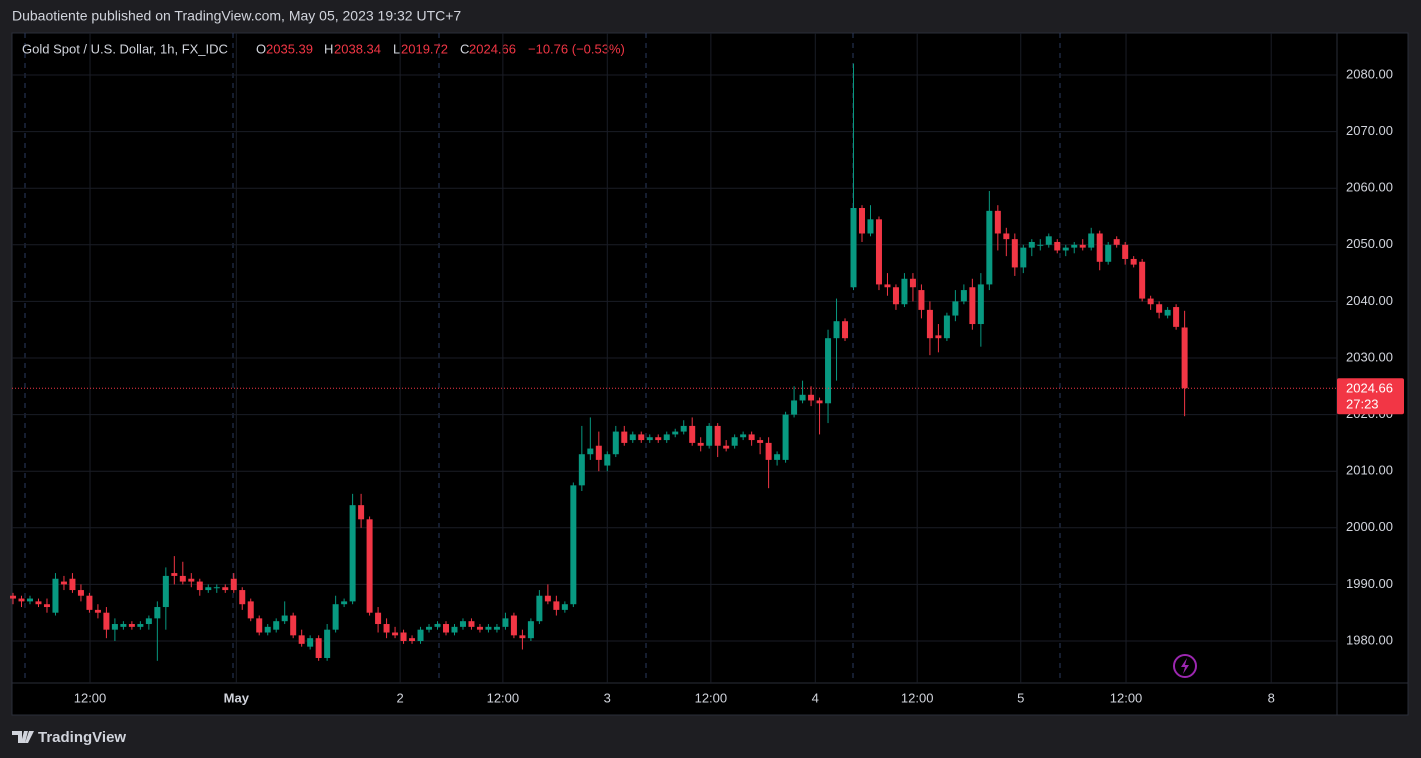  I want to click on change: −10.76 (−0.53%), so click(576, 48).